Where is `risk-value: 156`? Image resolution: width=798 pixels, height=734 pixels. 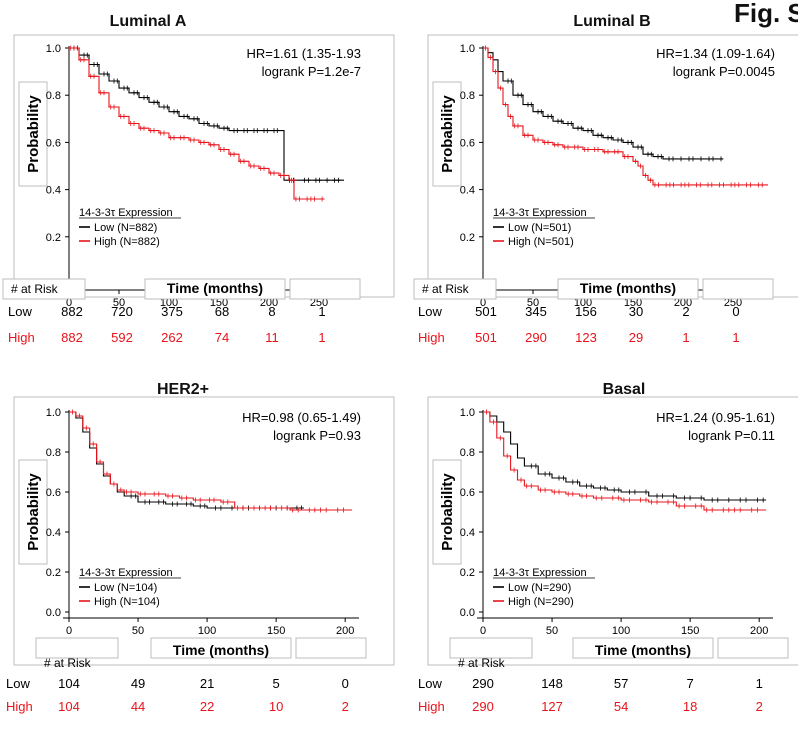 risk-value: 156 is located at coordinates (586, 311).